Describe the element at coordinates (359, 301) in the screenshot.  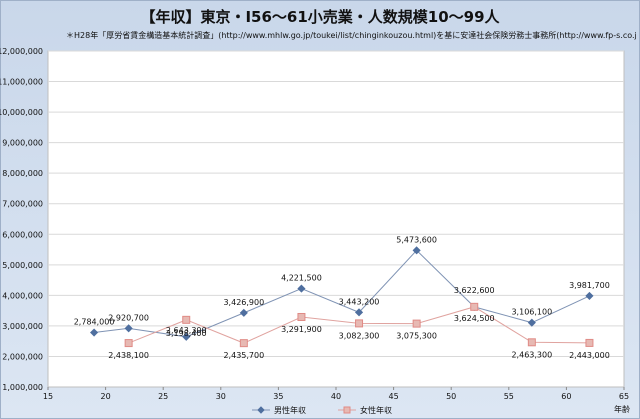
I see `data-label: 3,443,200` at that location.